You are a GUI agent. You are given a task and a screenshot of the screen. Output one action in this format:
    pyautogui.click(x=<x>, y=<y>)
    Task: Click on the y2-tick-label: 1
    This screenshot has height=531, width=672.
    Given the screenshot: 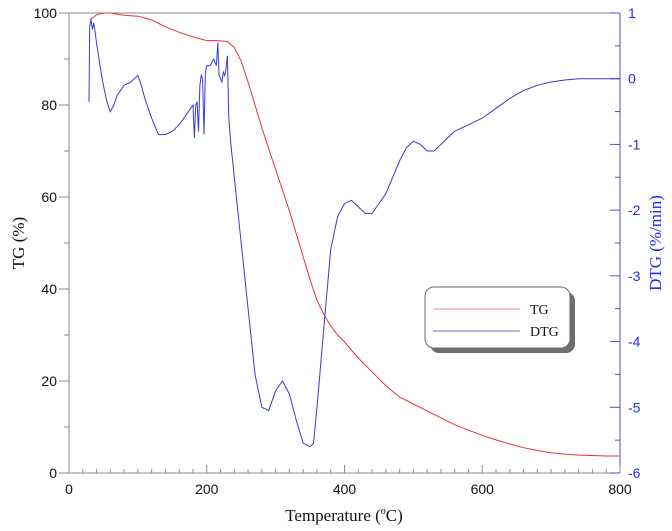 What is the action you would take?
    pyautogui.click(x=632, y=13)
    